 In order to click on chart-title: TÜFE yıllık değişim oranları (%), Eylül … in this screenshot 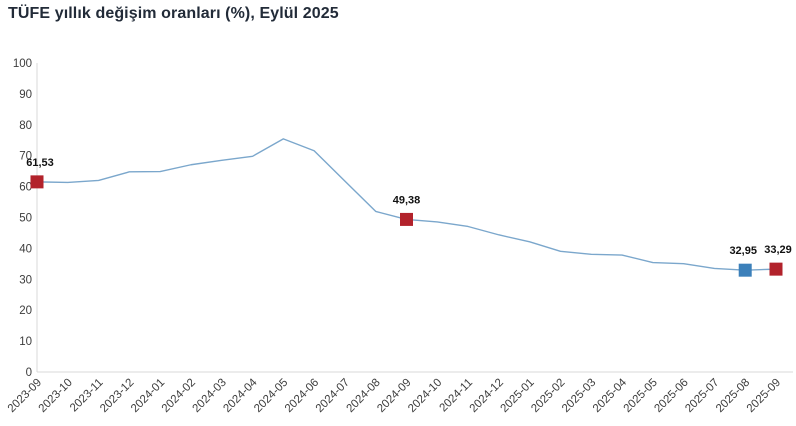, I will do `click(173, 13)`.